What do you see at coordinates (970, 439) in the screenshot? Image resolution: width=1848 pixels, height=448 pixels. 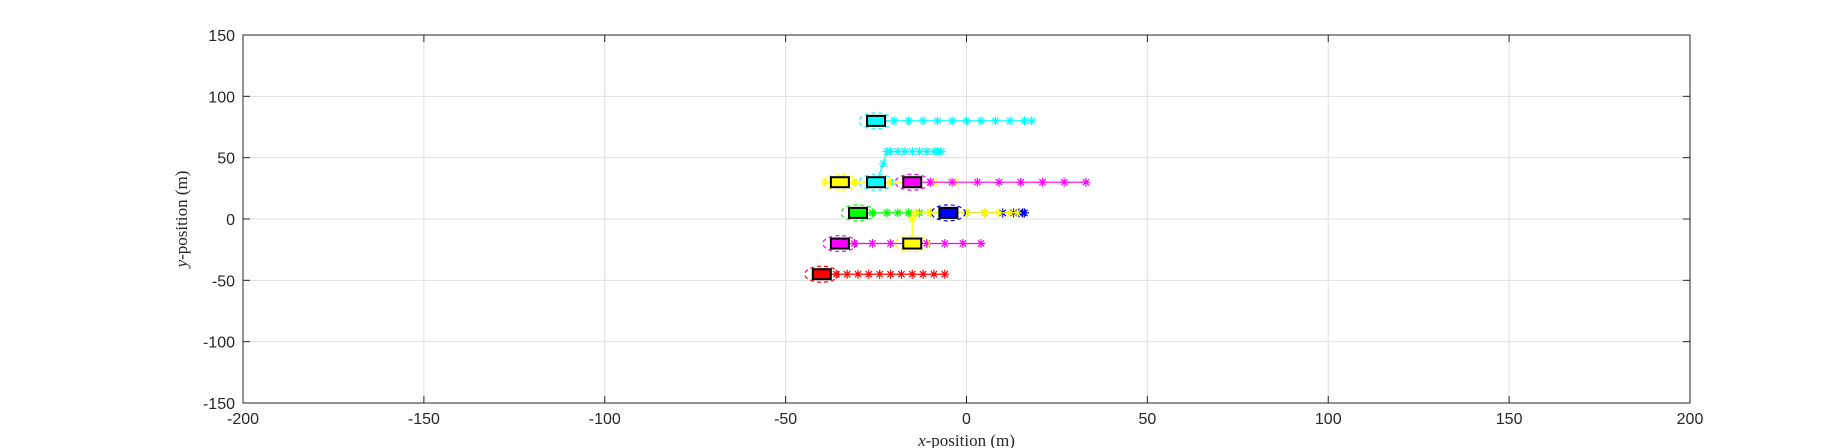 I see `x-axis-label-text: -position (m)` at bounding box center [970, 439].